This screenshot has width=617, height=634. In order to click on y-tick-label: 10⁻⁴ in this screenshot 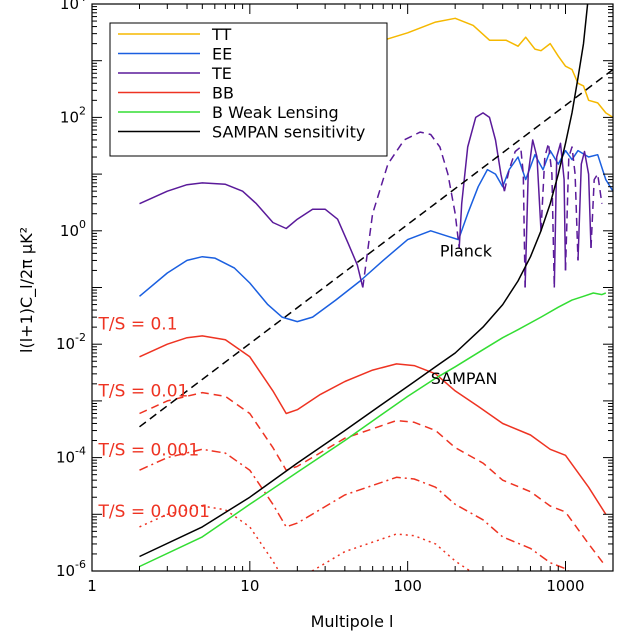, I will do `click(71, 456)`.